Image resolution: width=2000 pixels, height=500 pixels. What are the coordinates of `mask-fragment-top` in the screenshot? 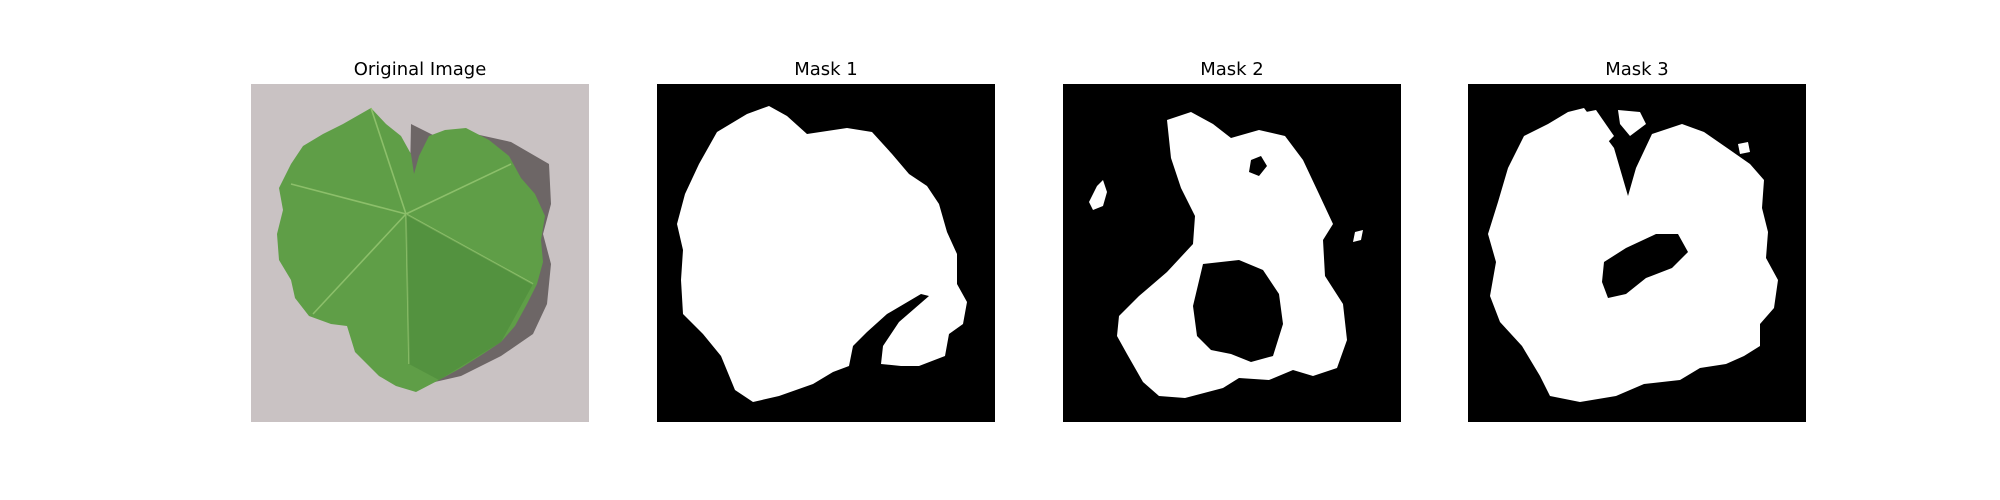 It's located at (1600, 126).